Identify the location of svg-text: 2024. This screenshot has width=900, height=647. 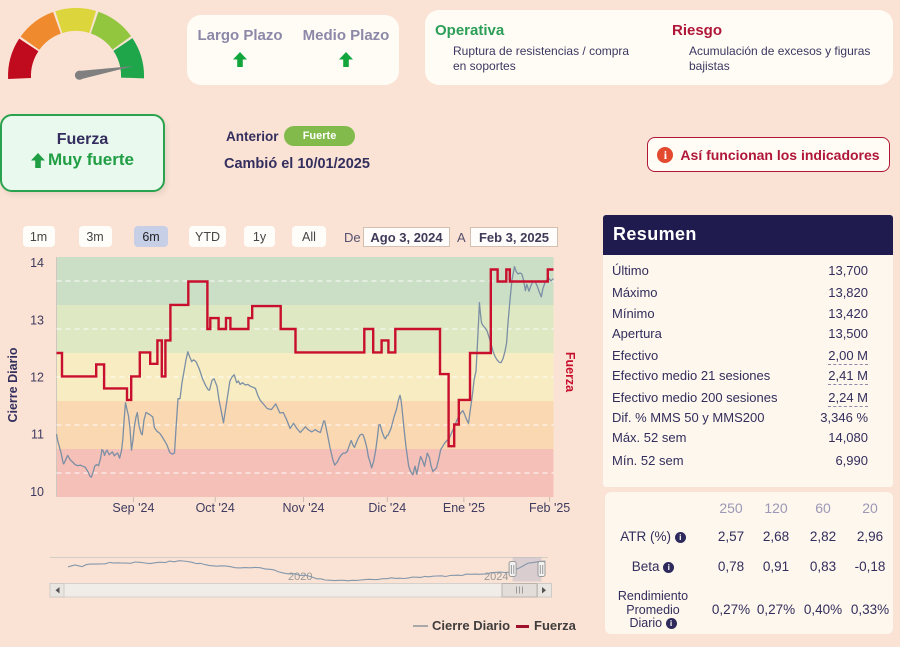
(496, 577).